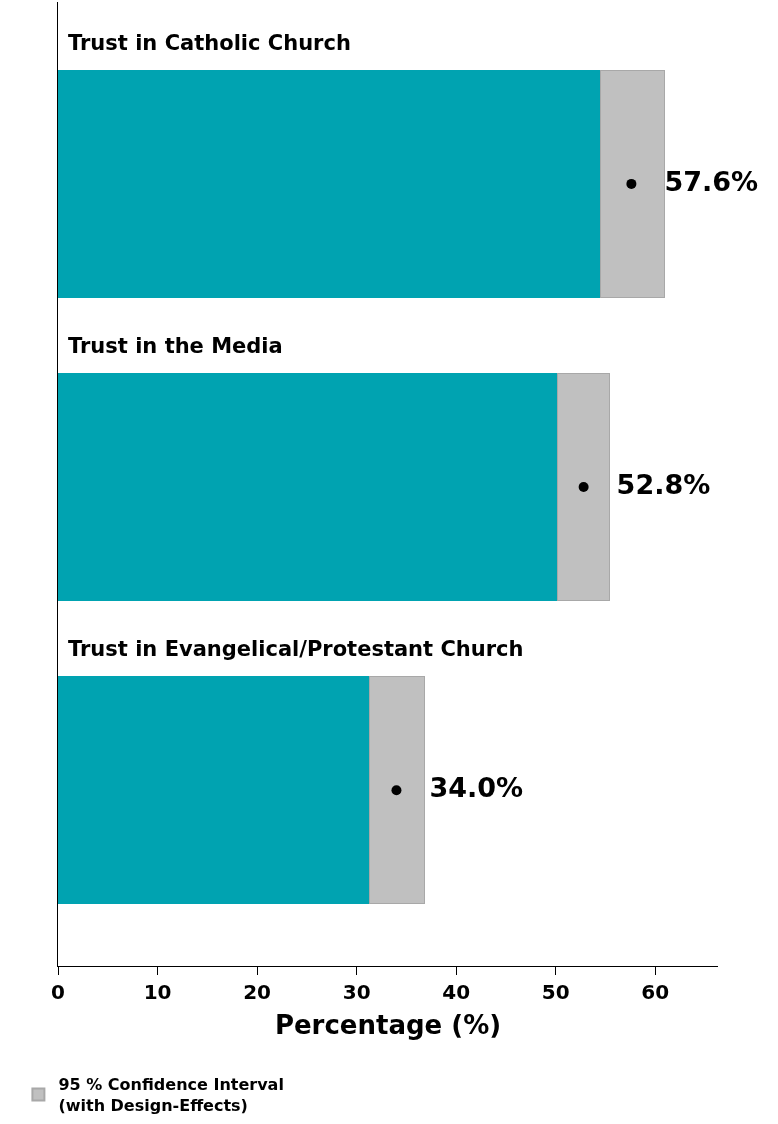 This screenshot has width=778, height=1124. Describe the element at coordinates (663, 484) in the screenshot. I see `data-label: 52.8%` at that location.